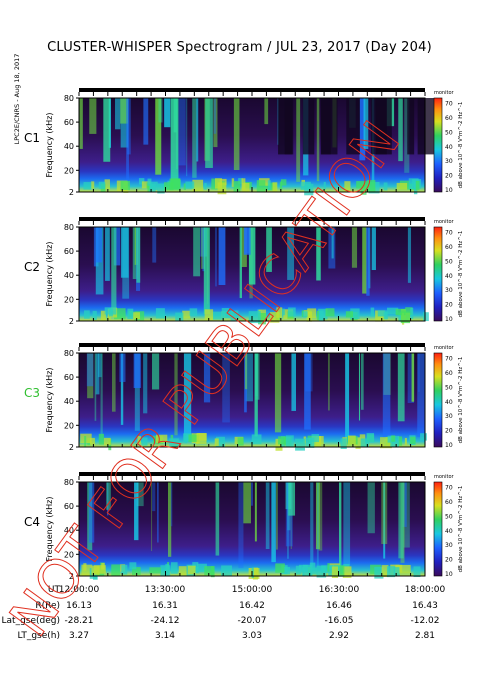 The height and width of the screenshot is (678, 479). What do you see at coordinates (252, 606) in the screenshot?
I see `orbit-value: 16.42` at bounding box center [252, 606].